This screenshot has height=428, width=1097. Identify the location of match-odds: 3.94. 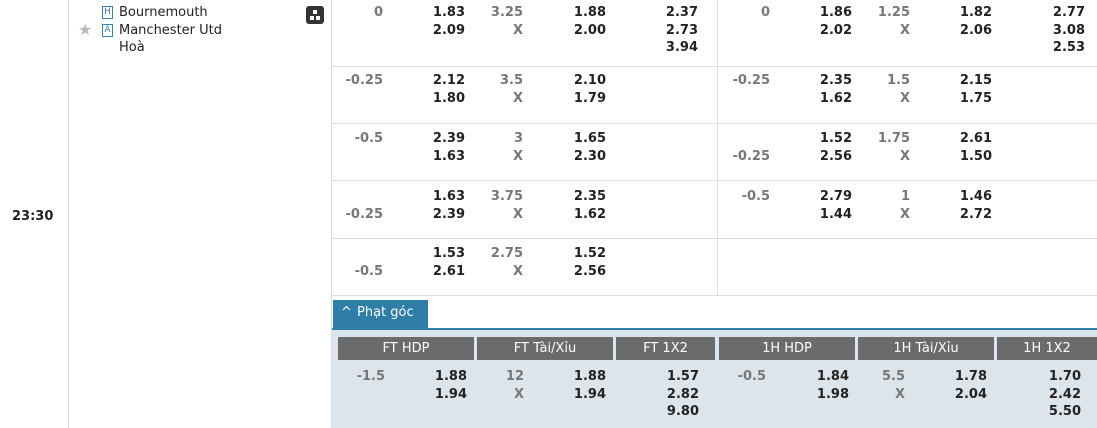
(681, 47).